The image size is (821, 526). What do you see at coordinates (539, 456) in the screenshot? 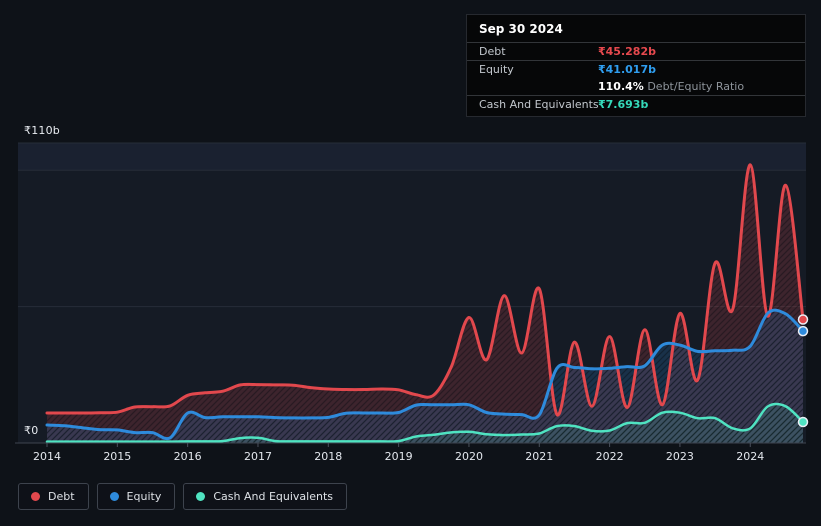
I see `x-axis-label: 2021` at bounding box center [539, 456].